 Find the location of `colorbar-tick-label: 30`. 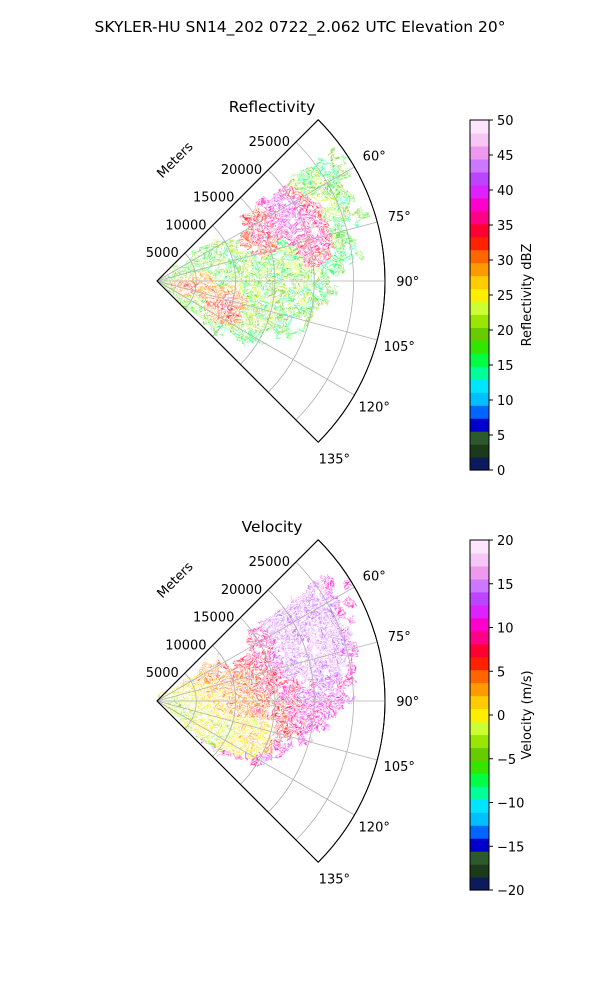

colorbar-tick-label: 30 is located at coordinates (505, 261).